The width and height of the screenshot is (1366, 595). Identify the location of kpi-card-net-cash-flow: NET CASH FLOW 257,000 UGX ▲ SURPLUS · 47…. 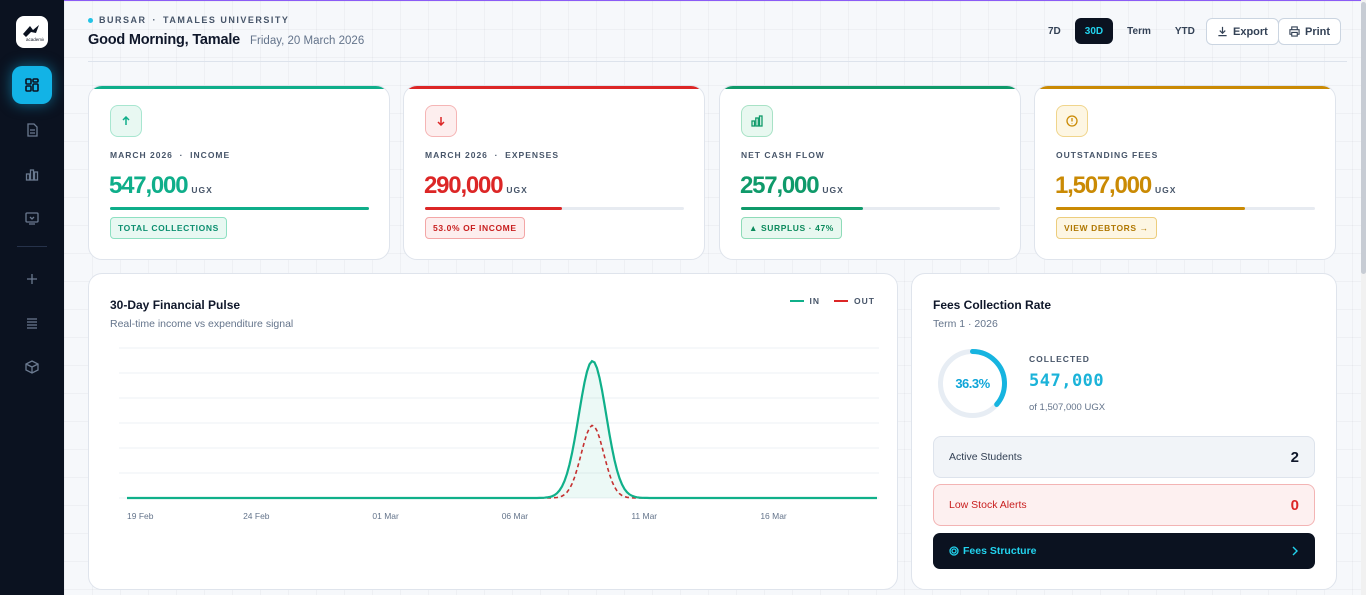
(870, 172).